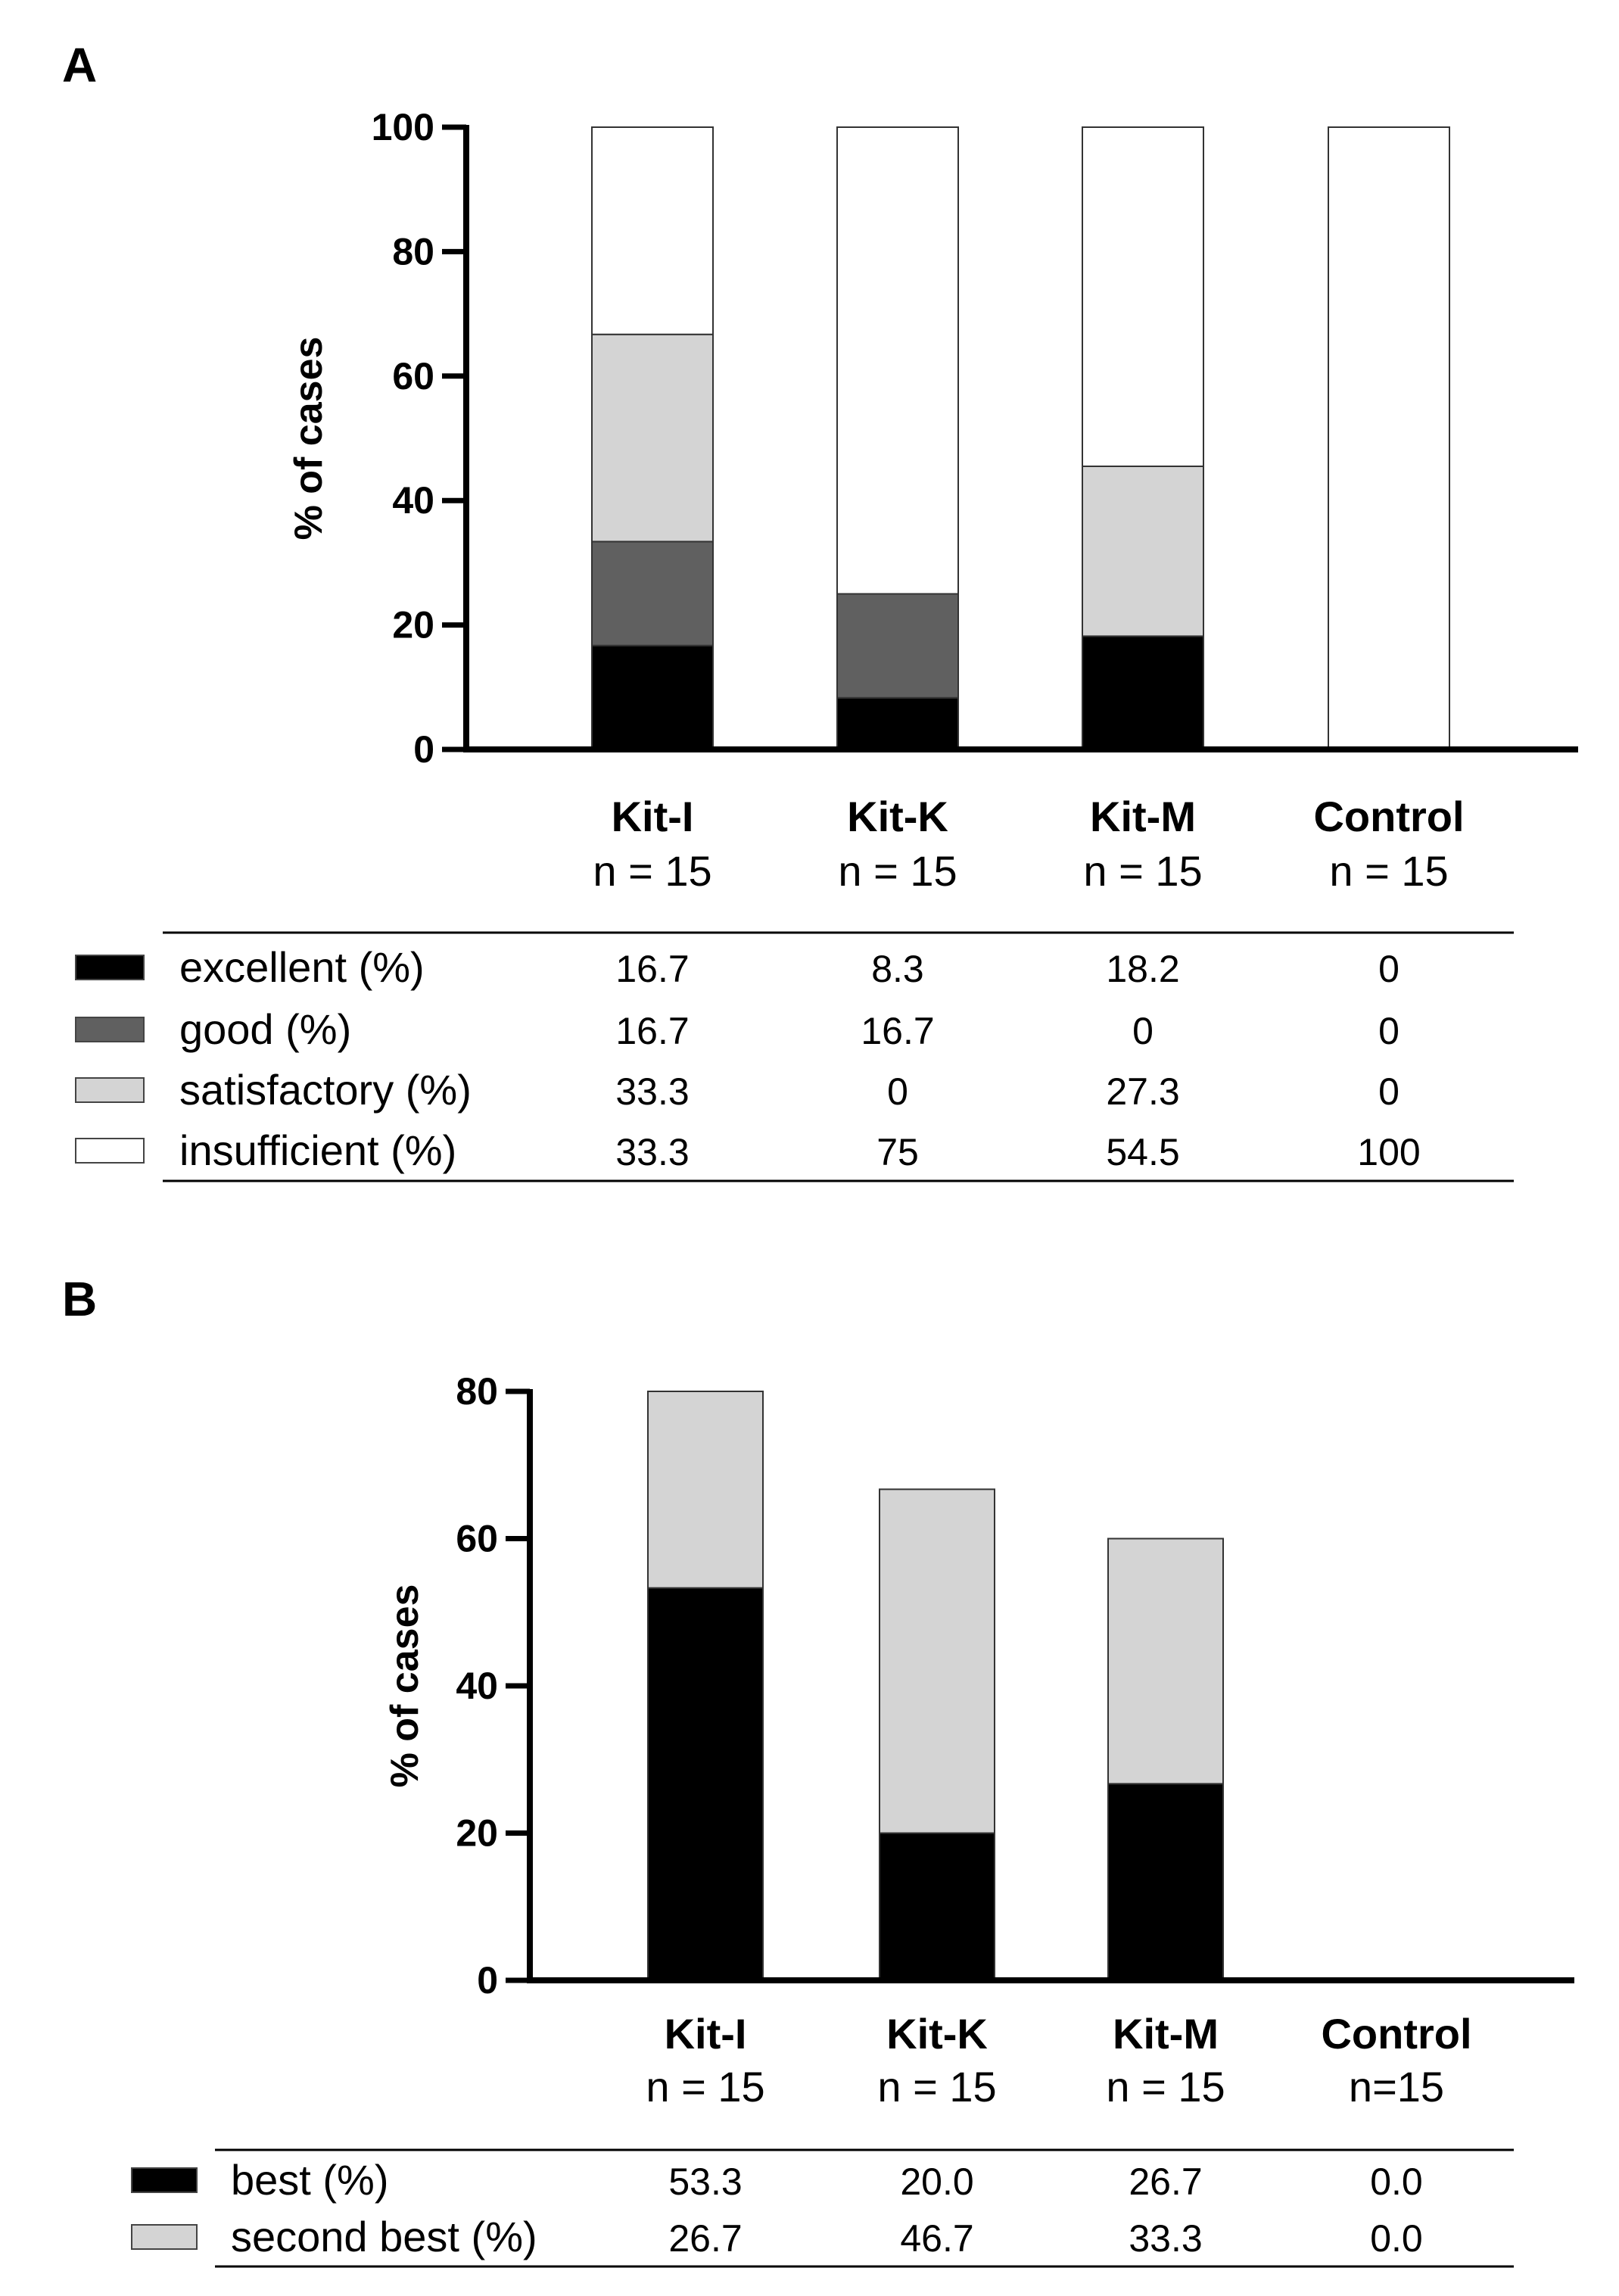 Image resolution: width=1619 pixels, height=2296 pixels. What do you see at coordinates (1388, 1152) in the screenshot?
I see `table-cell: 100` at bounding box center [1388, 1152].